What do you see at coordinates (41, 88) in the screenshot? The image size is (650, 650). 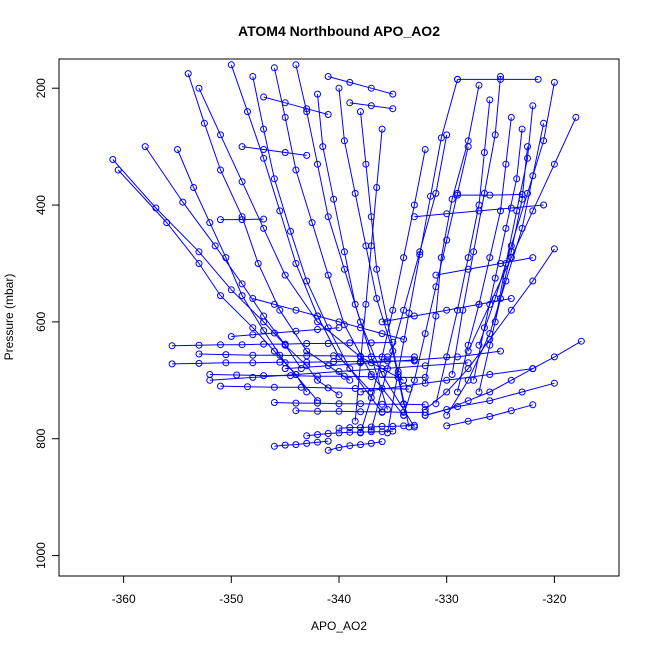 I see `y-tick-label: 200` at bounding box center [41, 88].